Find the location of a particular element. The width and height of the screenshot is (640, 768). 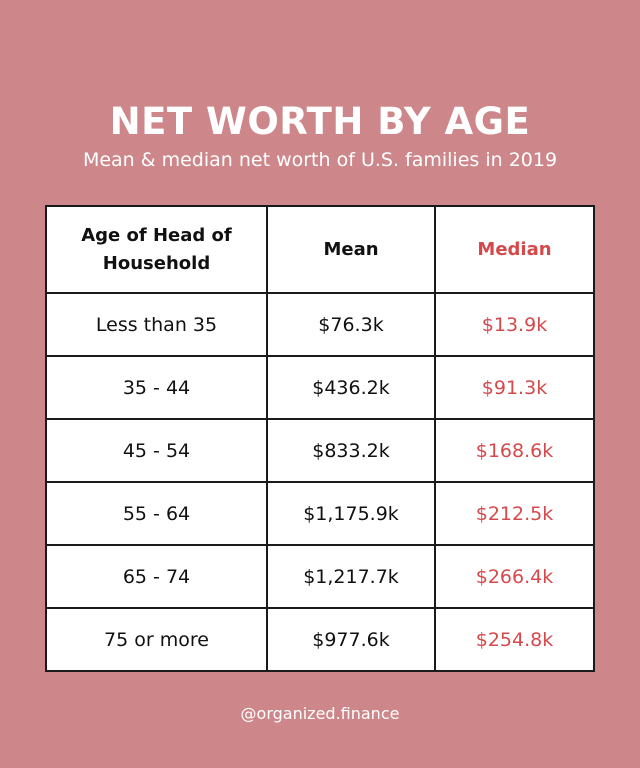

cell-median: $254.8k is located at coordinates (514, 639).